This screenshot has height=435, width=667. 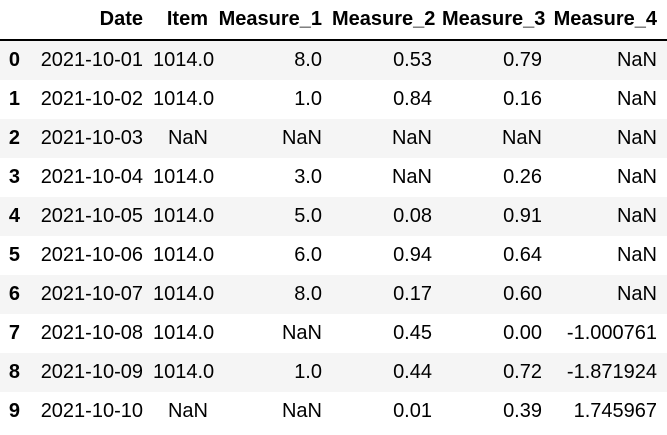 I want to click on cell: 2021-10-10, so click(x=91, y=411).